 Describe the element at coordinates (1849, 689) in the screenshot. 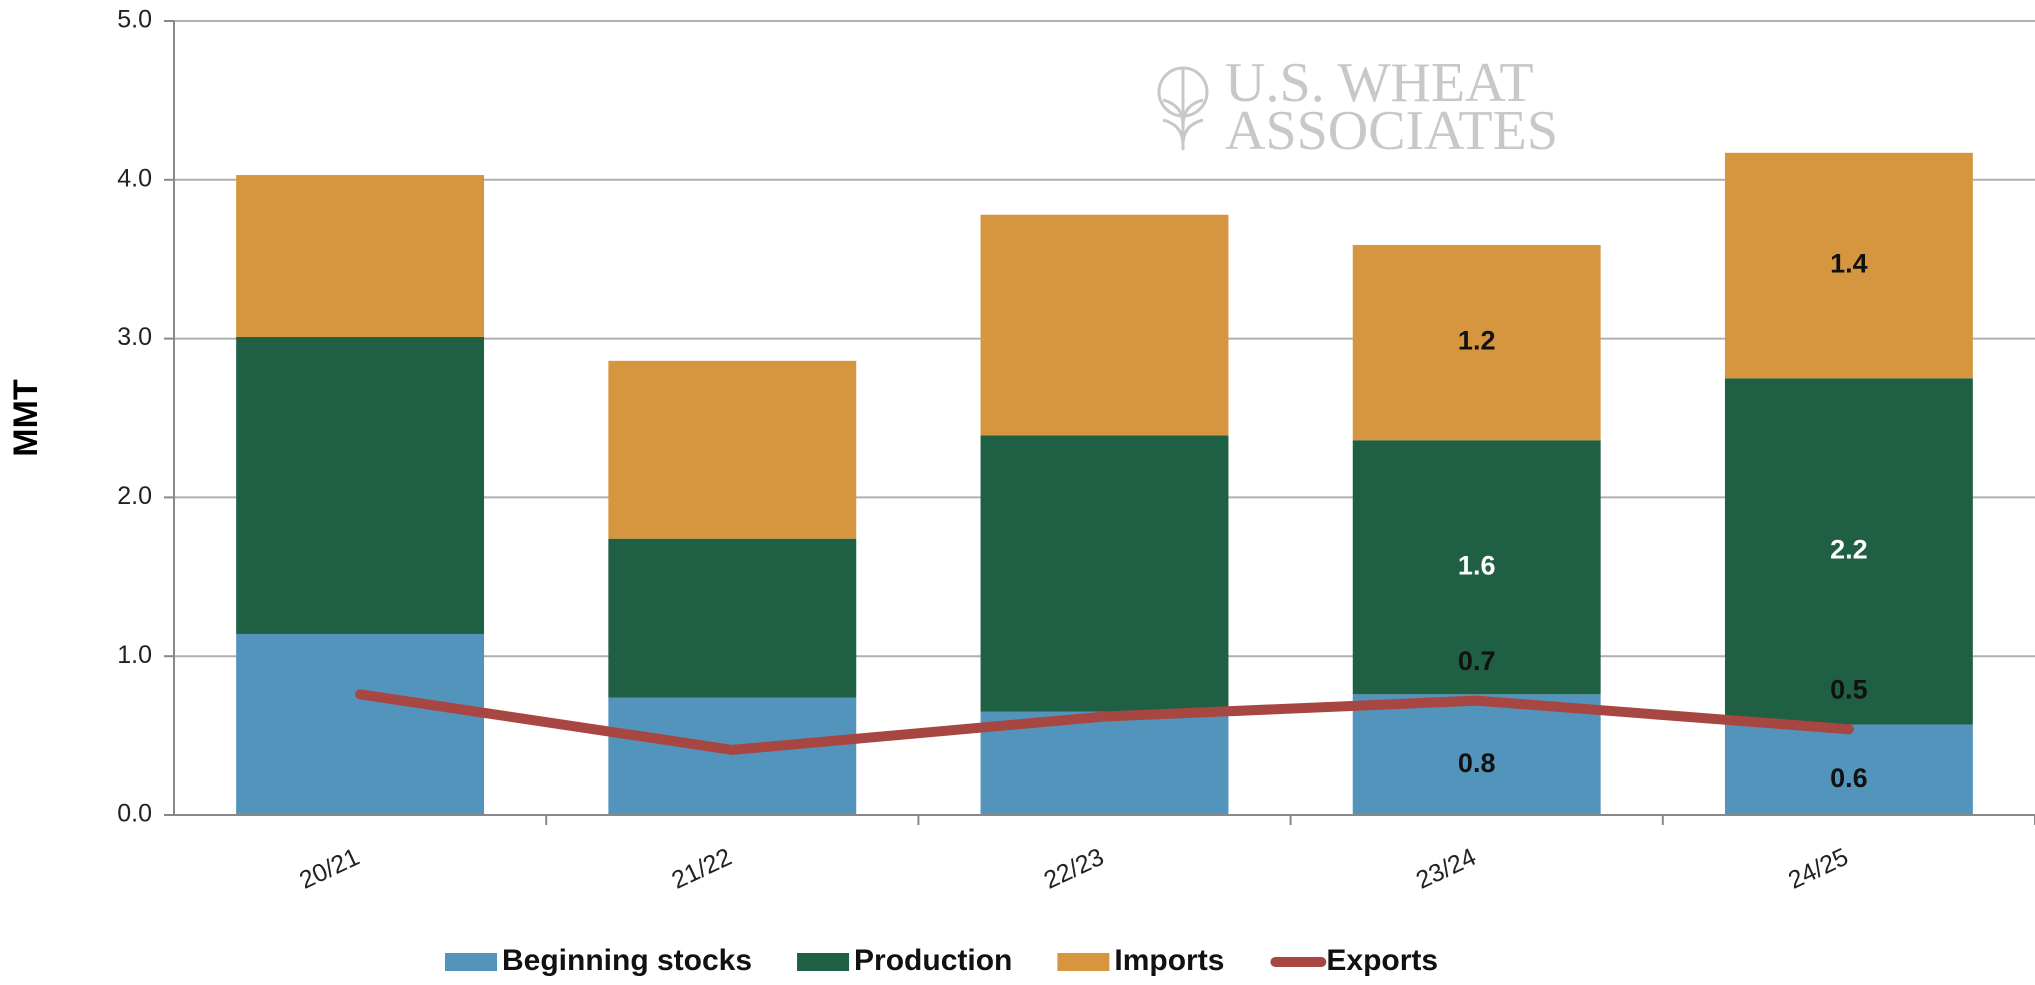

I see `value-label: 0.5` at that location.